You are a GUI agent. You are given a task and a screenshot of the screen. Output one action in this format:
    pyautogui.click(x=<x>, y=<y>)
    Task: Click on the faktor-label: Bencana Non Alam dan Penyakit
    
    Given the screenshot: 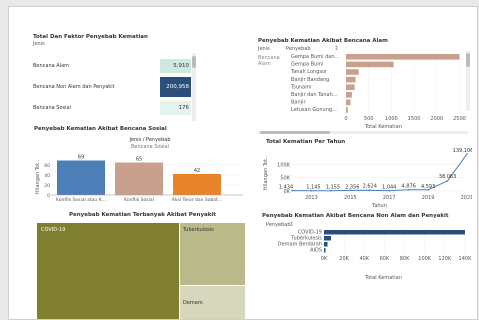 What is the action you would take?
    pyautogui.click(x=74, y=87)
    